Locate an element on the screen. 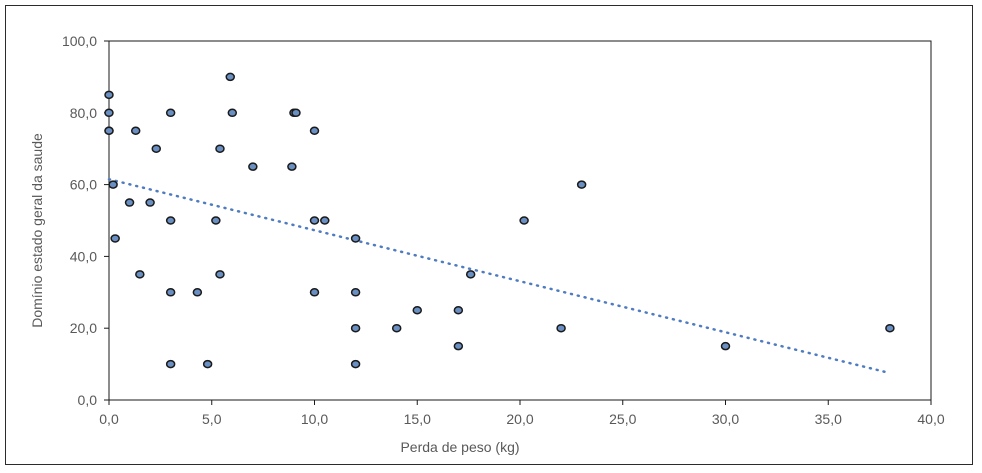 Image resolution: width=982 pixels, height=473 pixels. x-tick-label: 35,0 is located at coordinates (828, 419).